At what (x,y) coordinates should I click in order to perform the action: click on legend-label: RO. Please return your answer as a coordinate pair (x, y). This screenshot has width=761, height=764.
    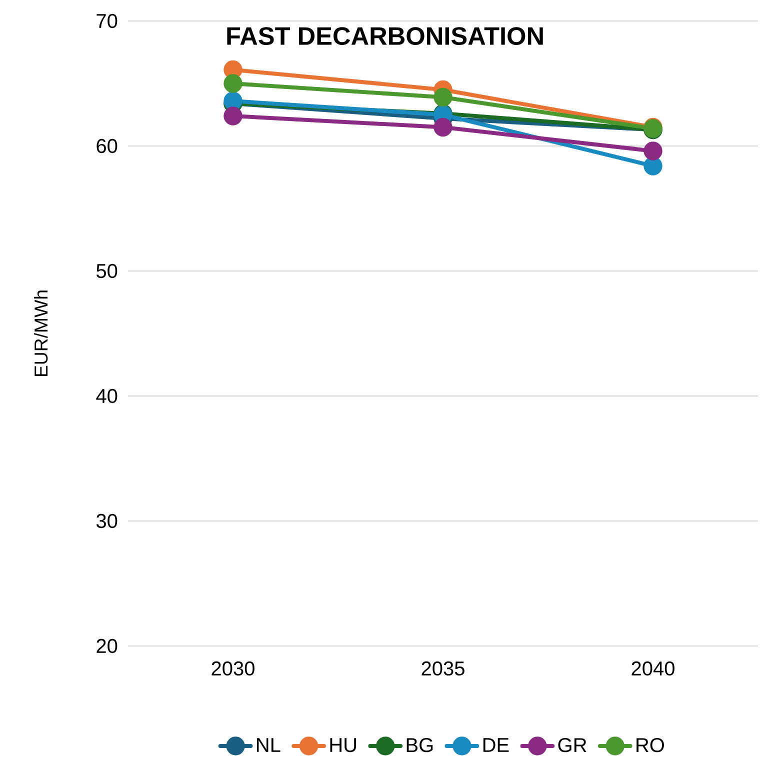
    Looking at the image, I should click on (650, 745).